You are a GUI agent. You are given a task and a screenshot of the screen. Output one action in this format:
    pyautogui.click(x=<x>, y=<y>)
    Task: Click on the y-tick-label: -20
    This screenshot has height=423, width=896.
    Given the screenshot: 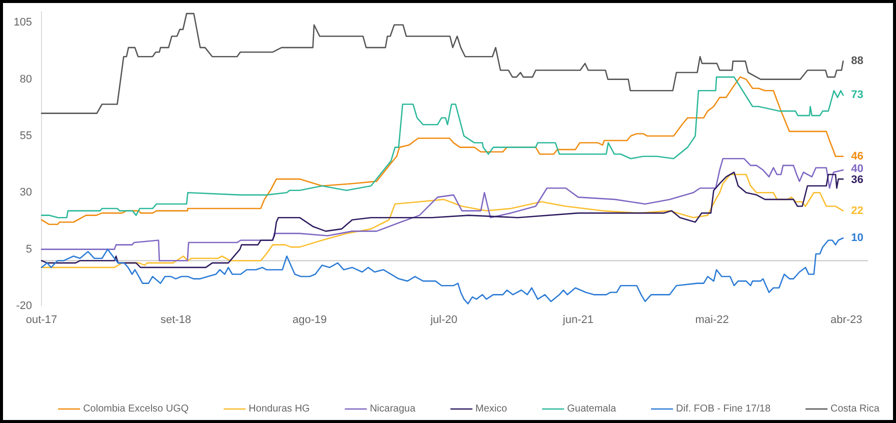 What is the action you would take?
    pyautogui.click(x=24, y=306)
    